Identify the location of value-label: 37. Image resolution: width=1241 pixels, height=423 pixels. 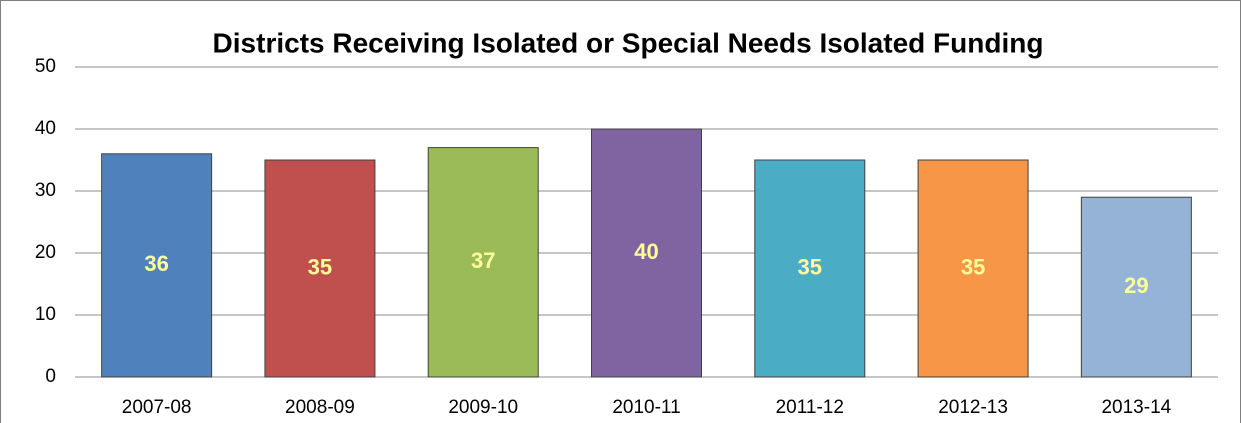
(483, 260).